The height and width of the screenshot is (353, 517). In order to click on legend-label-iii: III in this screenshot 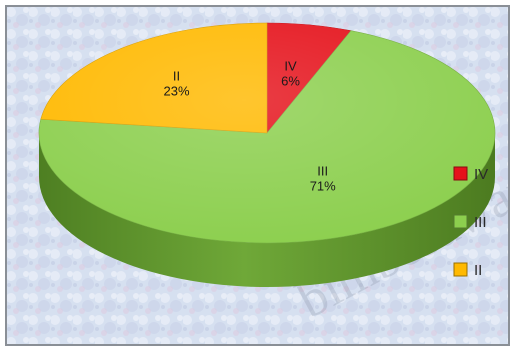, I will do `click(480, 222)`.